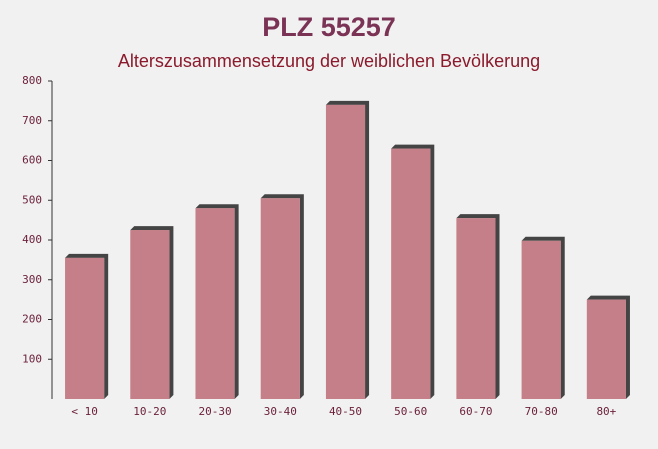 This screenshot has width=658, height=449. I want to click on x-tick-label: 50-60, so click(410, 411).